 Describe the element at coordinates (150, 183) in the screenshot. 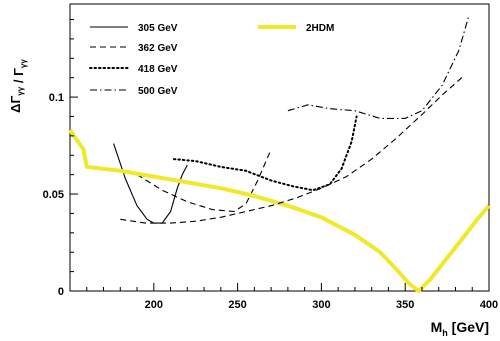

I see `series-line-305-gev` at that location.